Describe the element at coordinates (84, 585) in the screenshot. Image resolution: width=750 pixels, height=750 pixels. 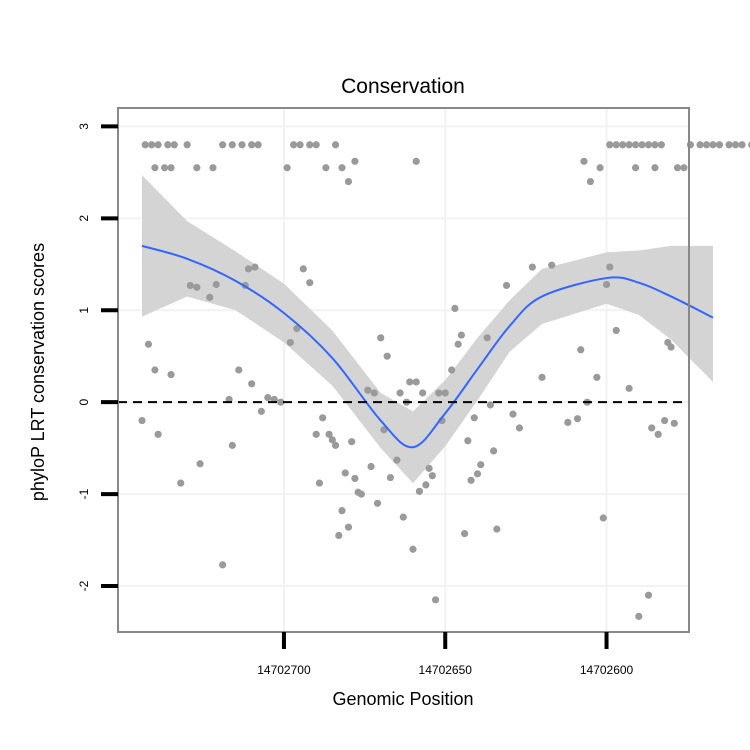
I see `y-tick-label: -2` at that location.